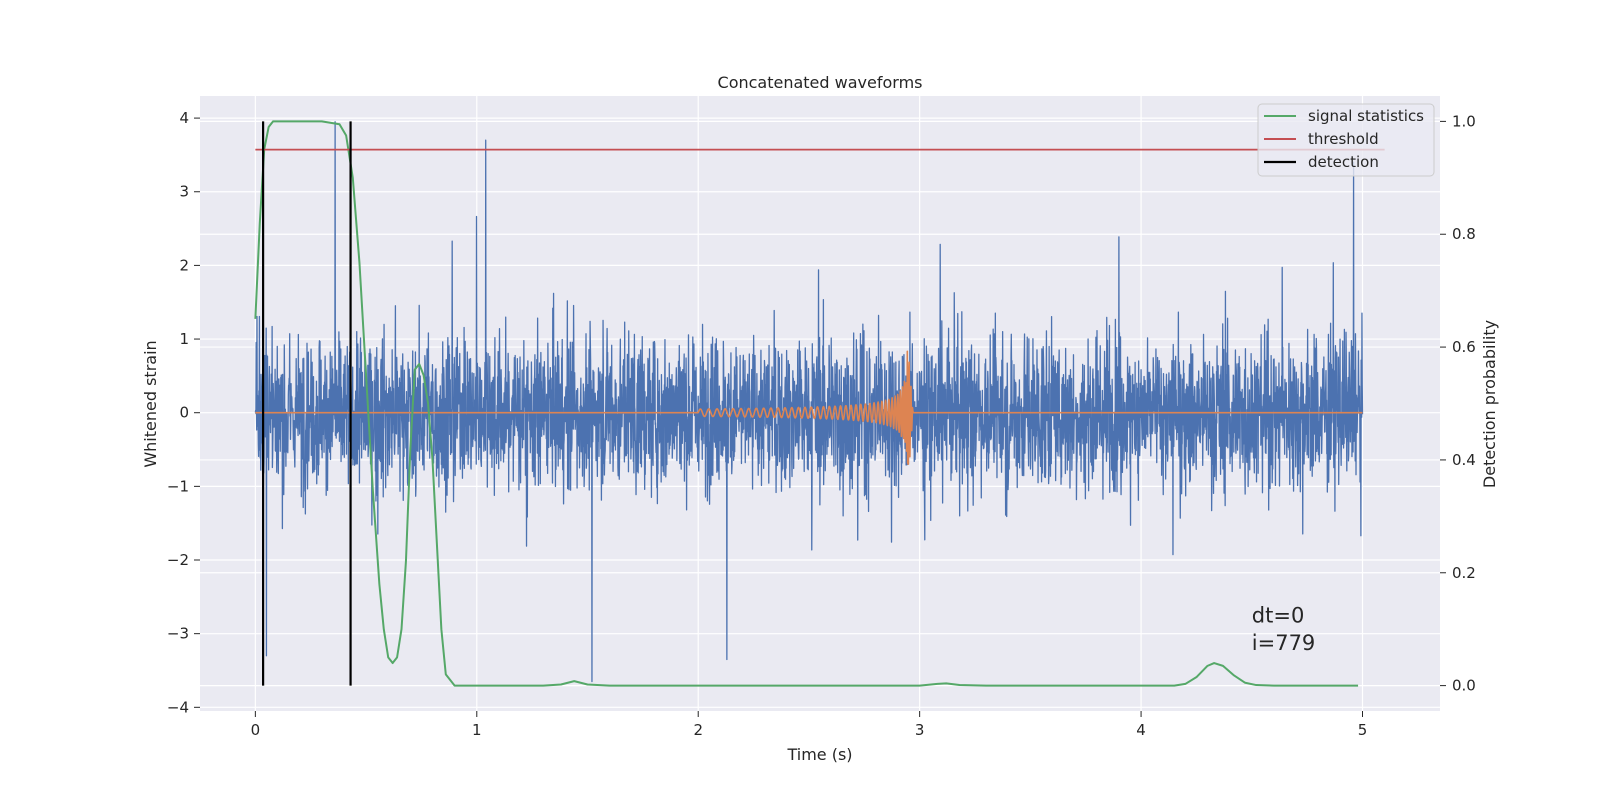 Image resolution: width=1600 pixels, height=800 pixels. I want to click on y-axis-label: Whitened strain, so click(150, 403).